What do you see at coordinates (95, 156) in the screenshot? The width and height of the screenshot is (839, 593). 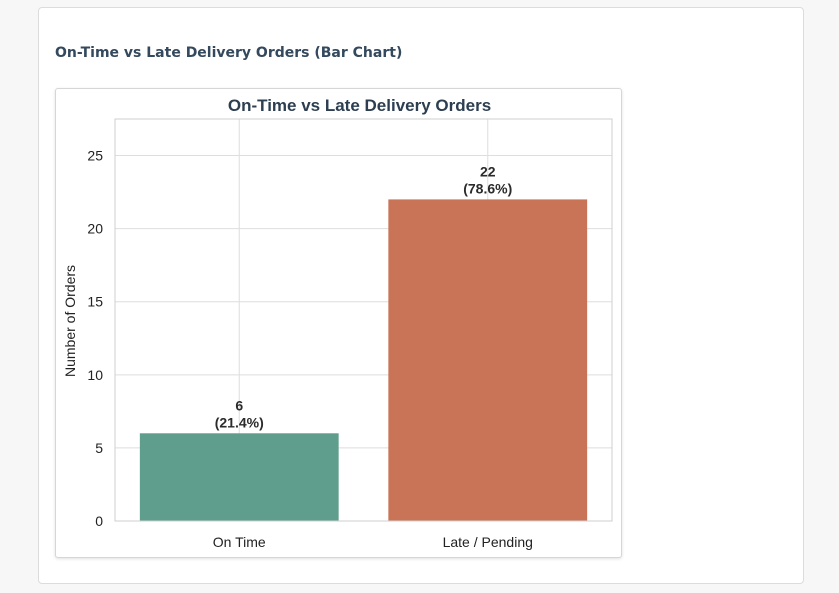 I see `y-tick-label: 25` at bounding box center [95, 156].